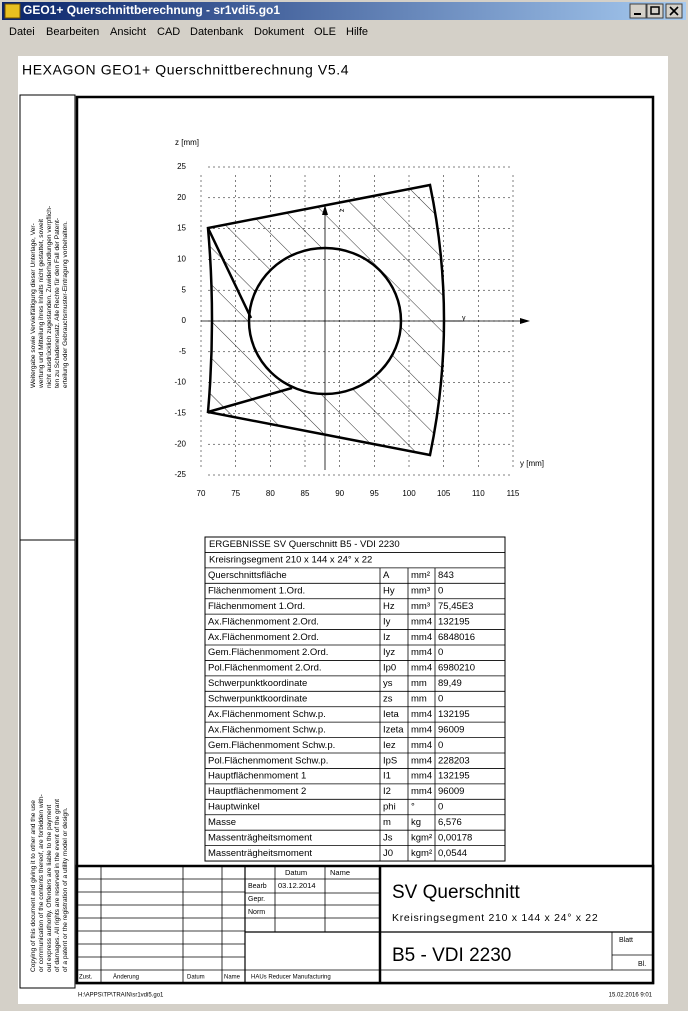 The width and height of the screenshot is (688, 1011). What do you see at coordinates (291, 978) in the screenshot?
I see `title-block-text: HAUs Reducer Manufacturing` at bounding box center [291, 978].